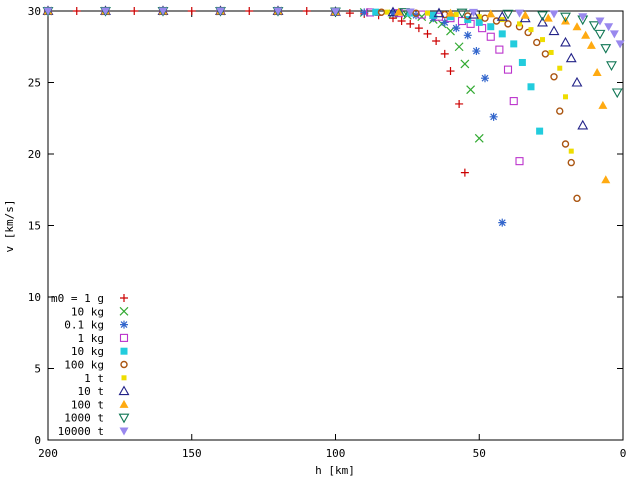 The height and width of the screenshot is (480, 640). I want to click on x-tick-label: 50, so click(479, 453).